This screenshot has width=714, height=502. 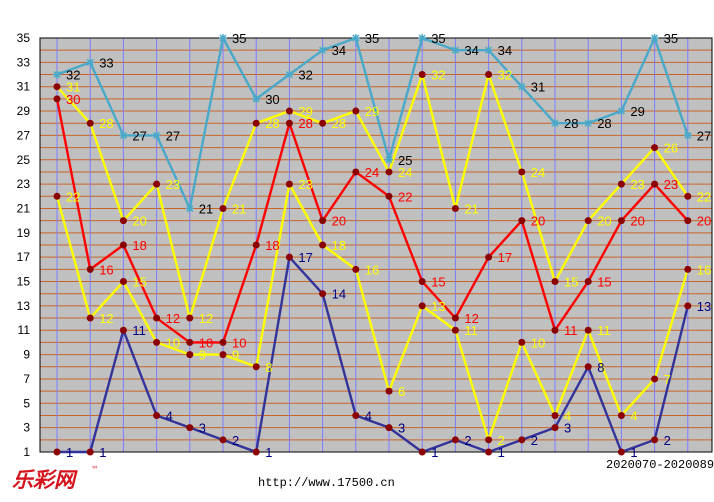 I want to click on data-label: 8, so click(x=268, y=367).